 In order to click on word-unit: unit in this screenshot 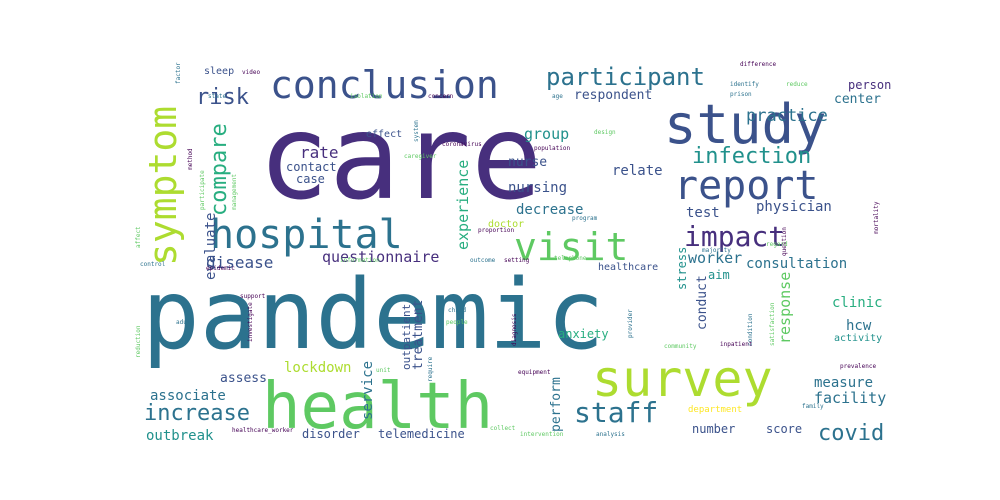, I will do `click(383, 370)`.